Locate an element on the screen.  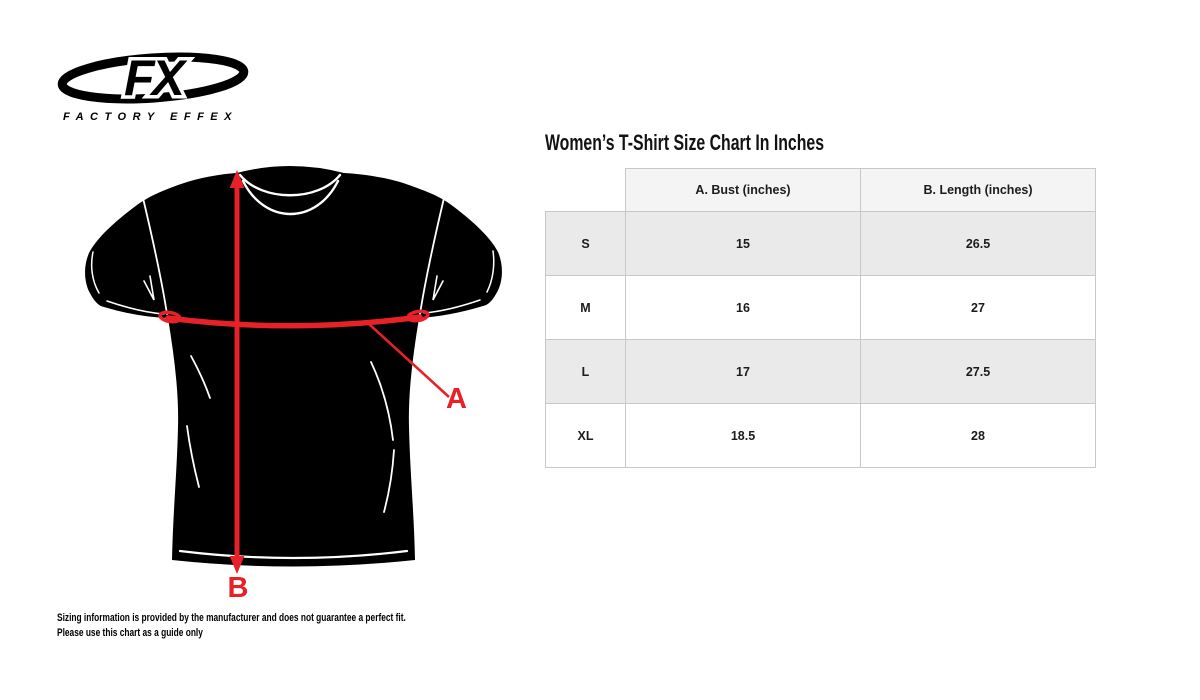
bust-cell: 16 is located at coordinates (743, 307).